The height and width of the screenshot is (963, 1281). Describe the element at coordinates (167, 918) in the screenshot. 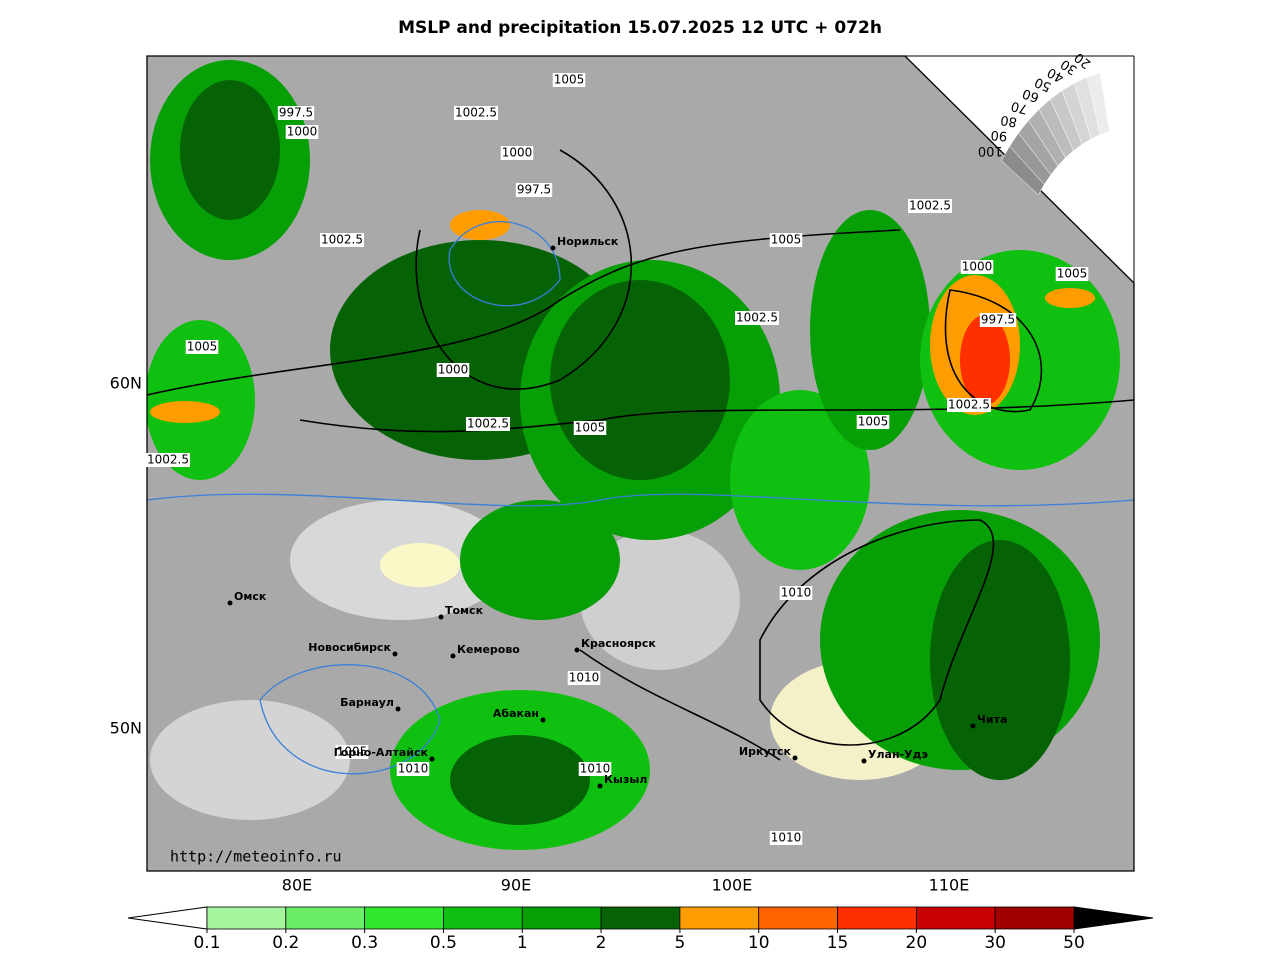

I see `colorbar-low-triangle` at that location.